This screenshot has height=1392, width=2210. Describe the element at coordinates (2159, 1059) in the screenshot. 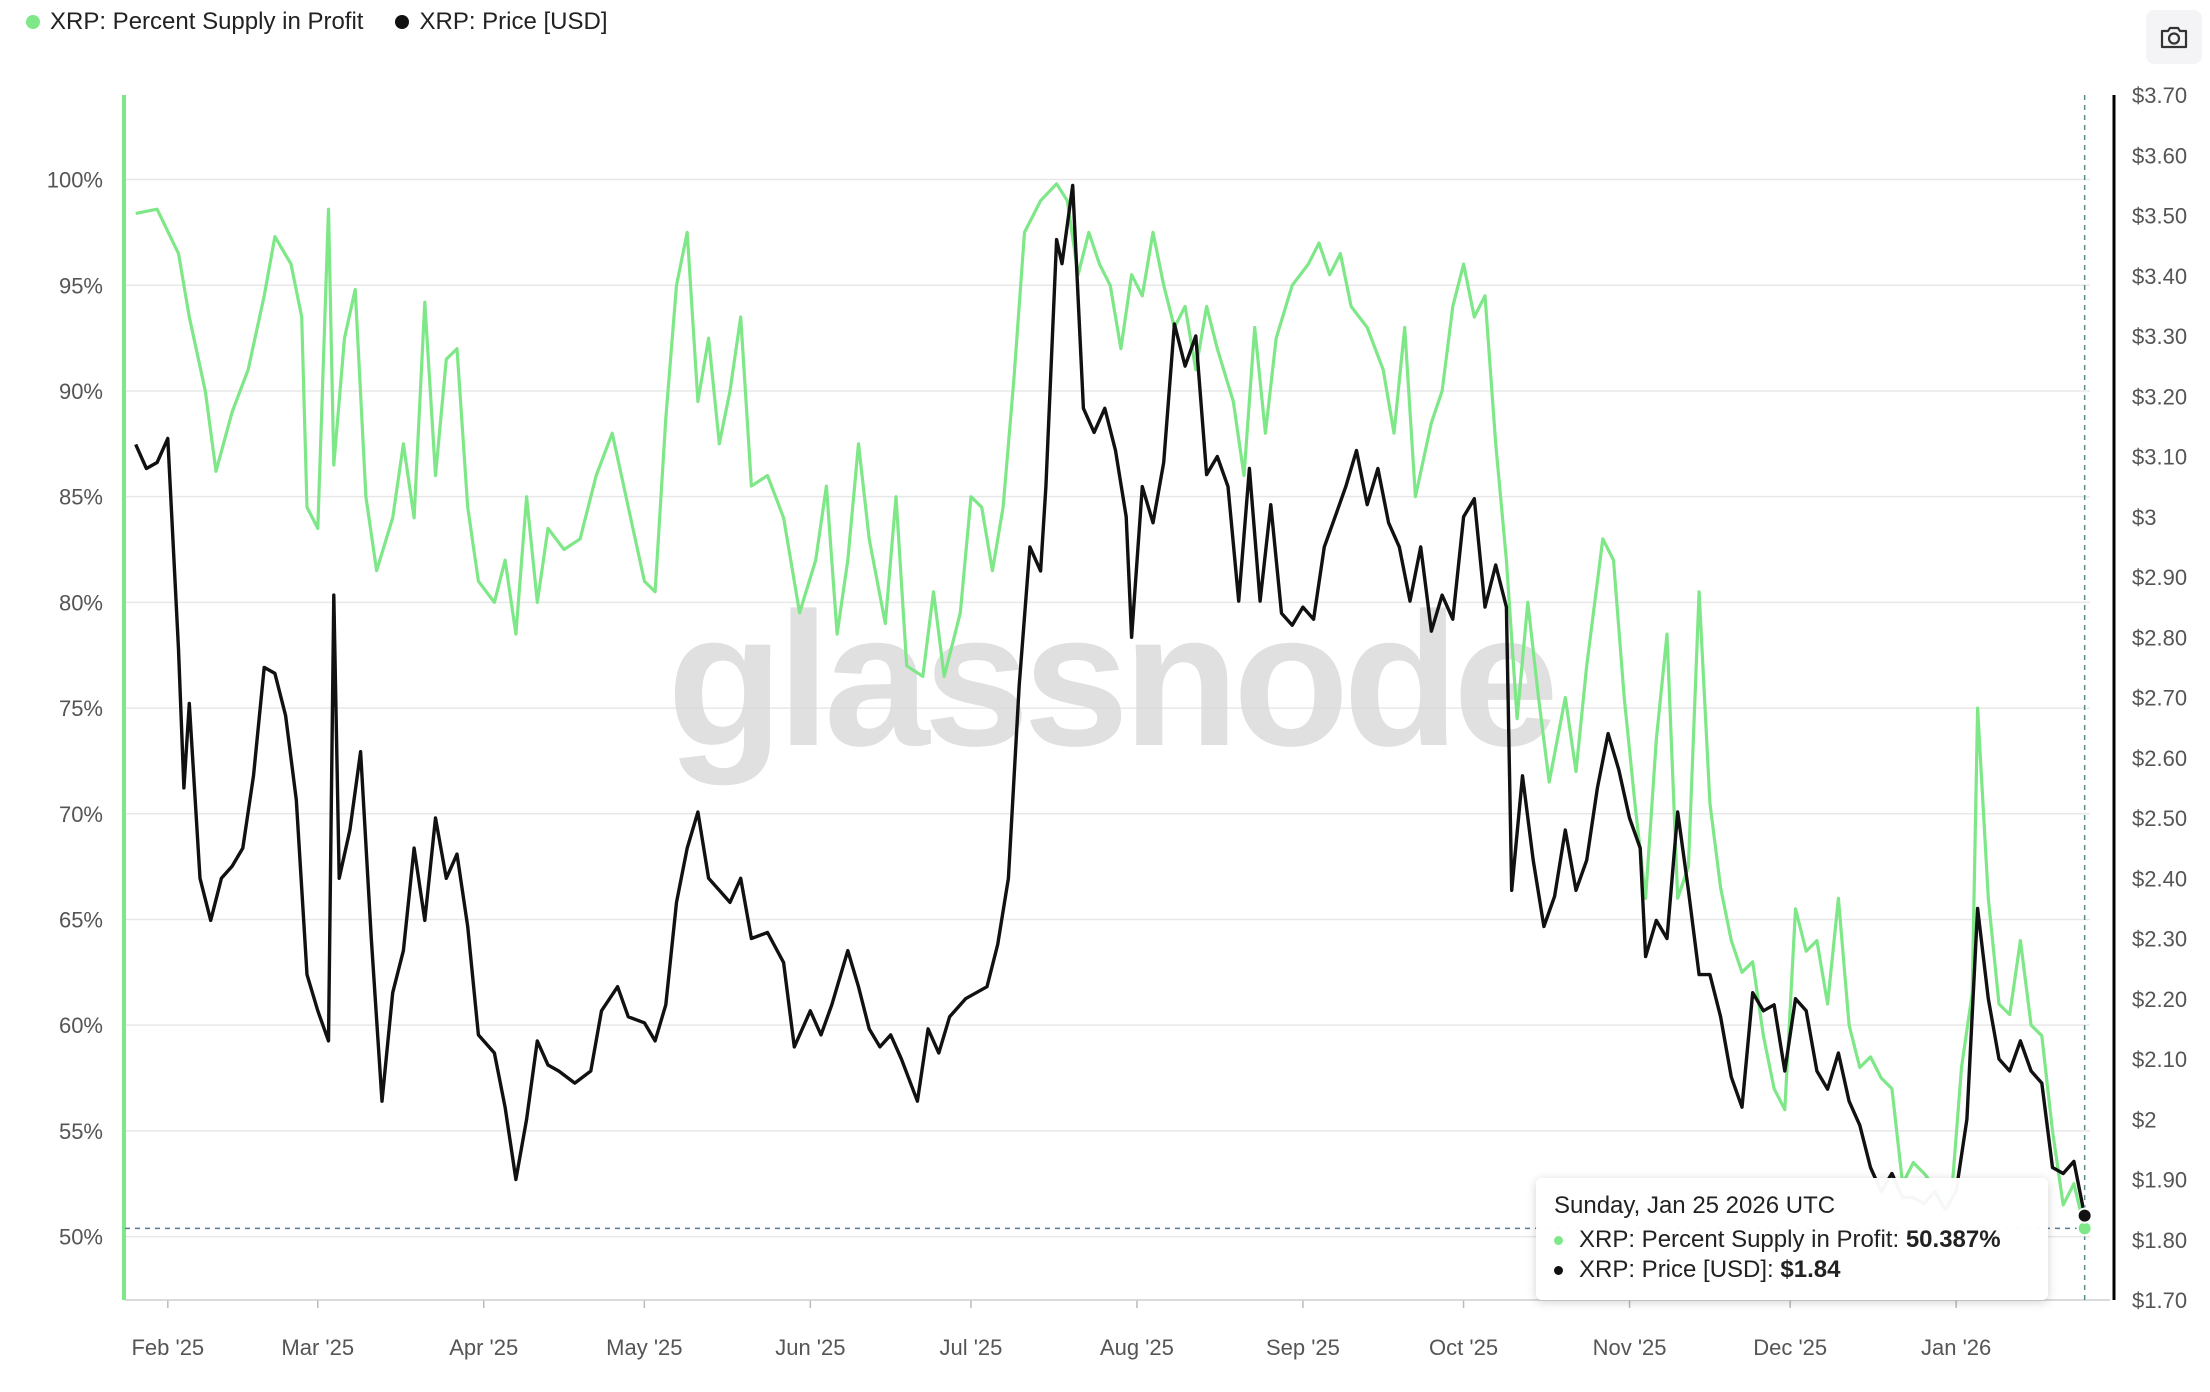

I see `y-right-tick-label: $2.10` at that location.